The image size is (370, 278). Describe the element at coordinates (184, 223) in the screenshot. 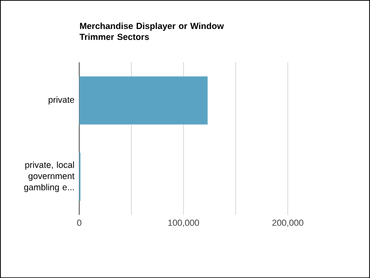

I see `x-tick-label: 100,000` at that location.